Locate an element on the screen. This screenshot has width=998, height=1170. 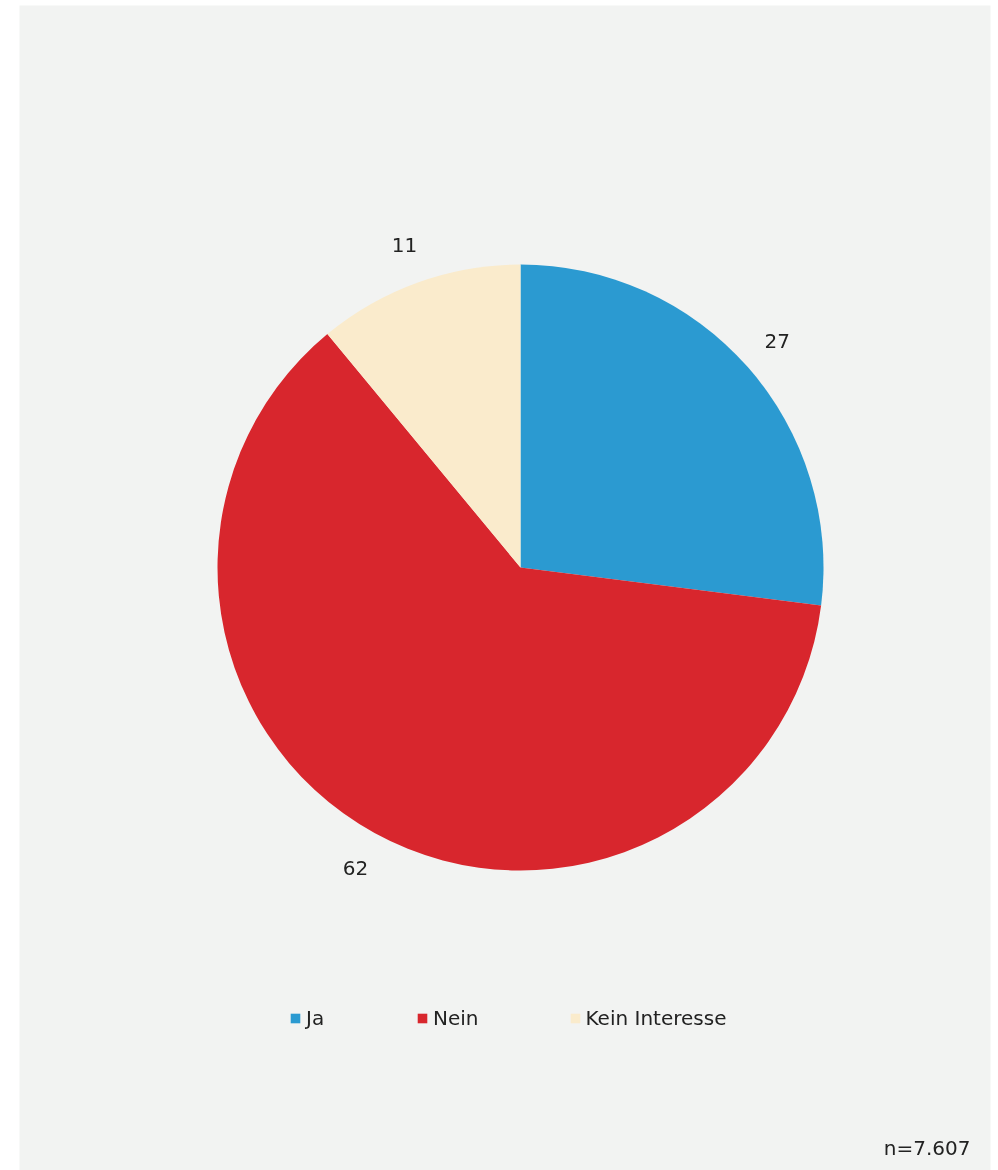
legend-label: Kein Interesse is located at coordinates (656, 1018).